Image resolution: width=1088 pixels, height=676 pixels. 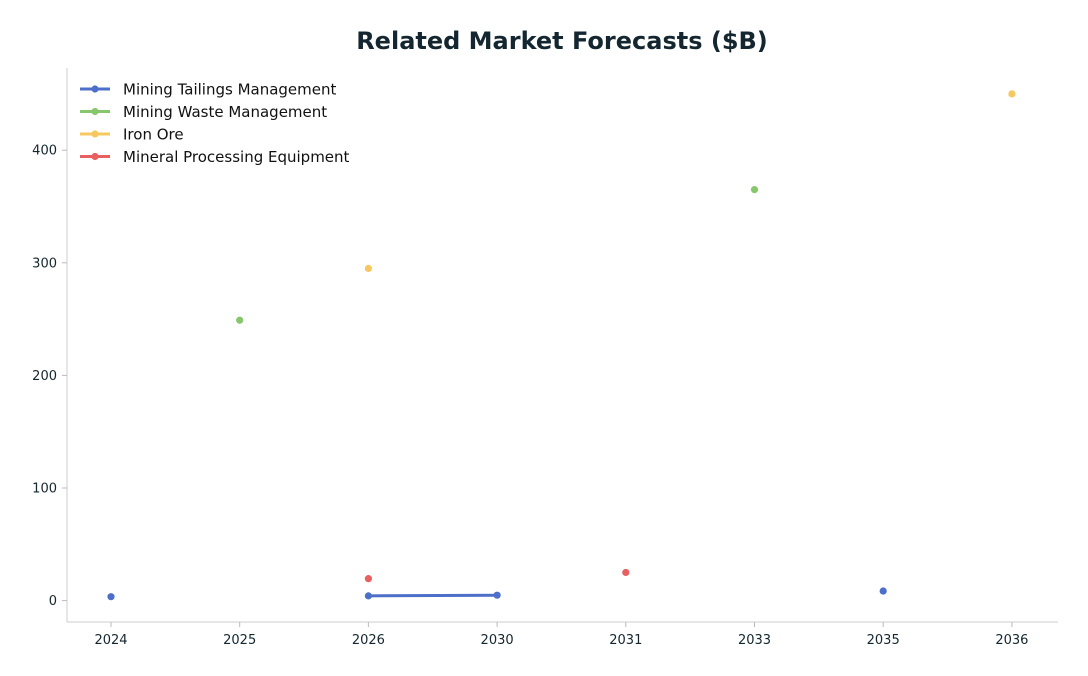 I want to click on x-tick-label: 2033, so click(x=754, y=640).